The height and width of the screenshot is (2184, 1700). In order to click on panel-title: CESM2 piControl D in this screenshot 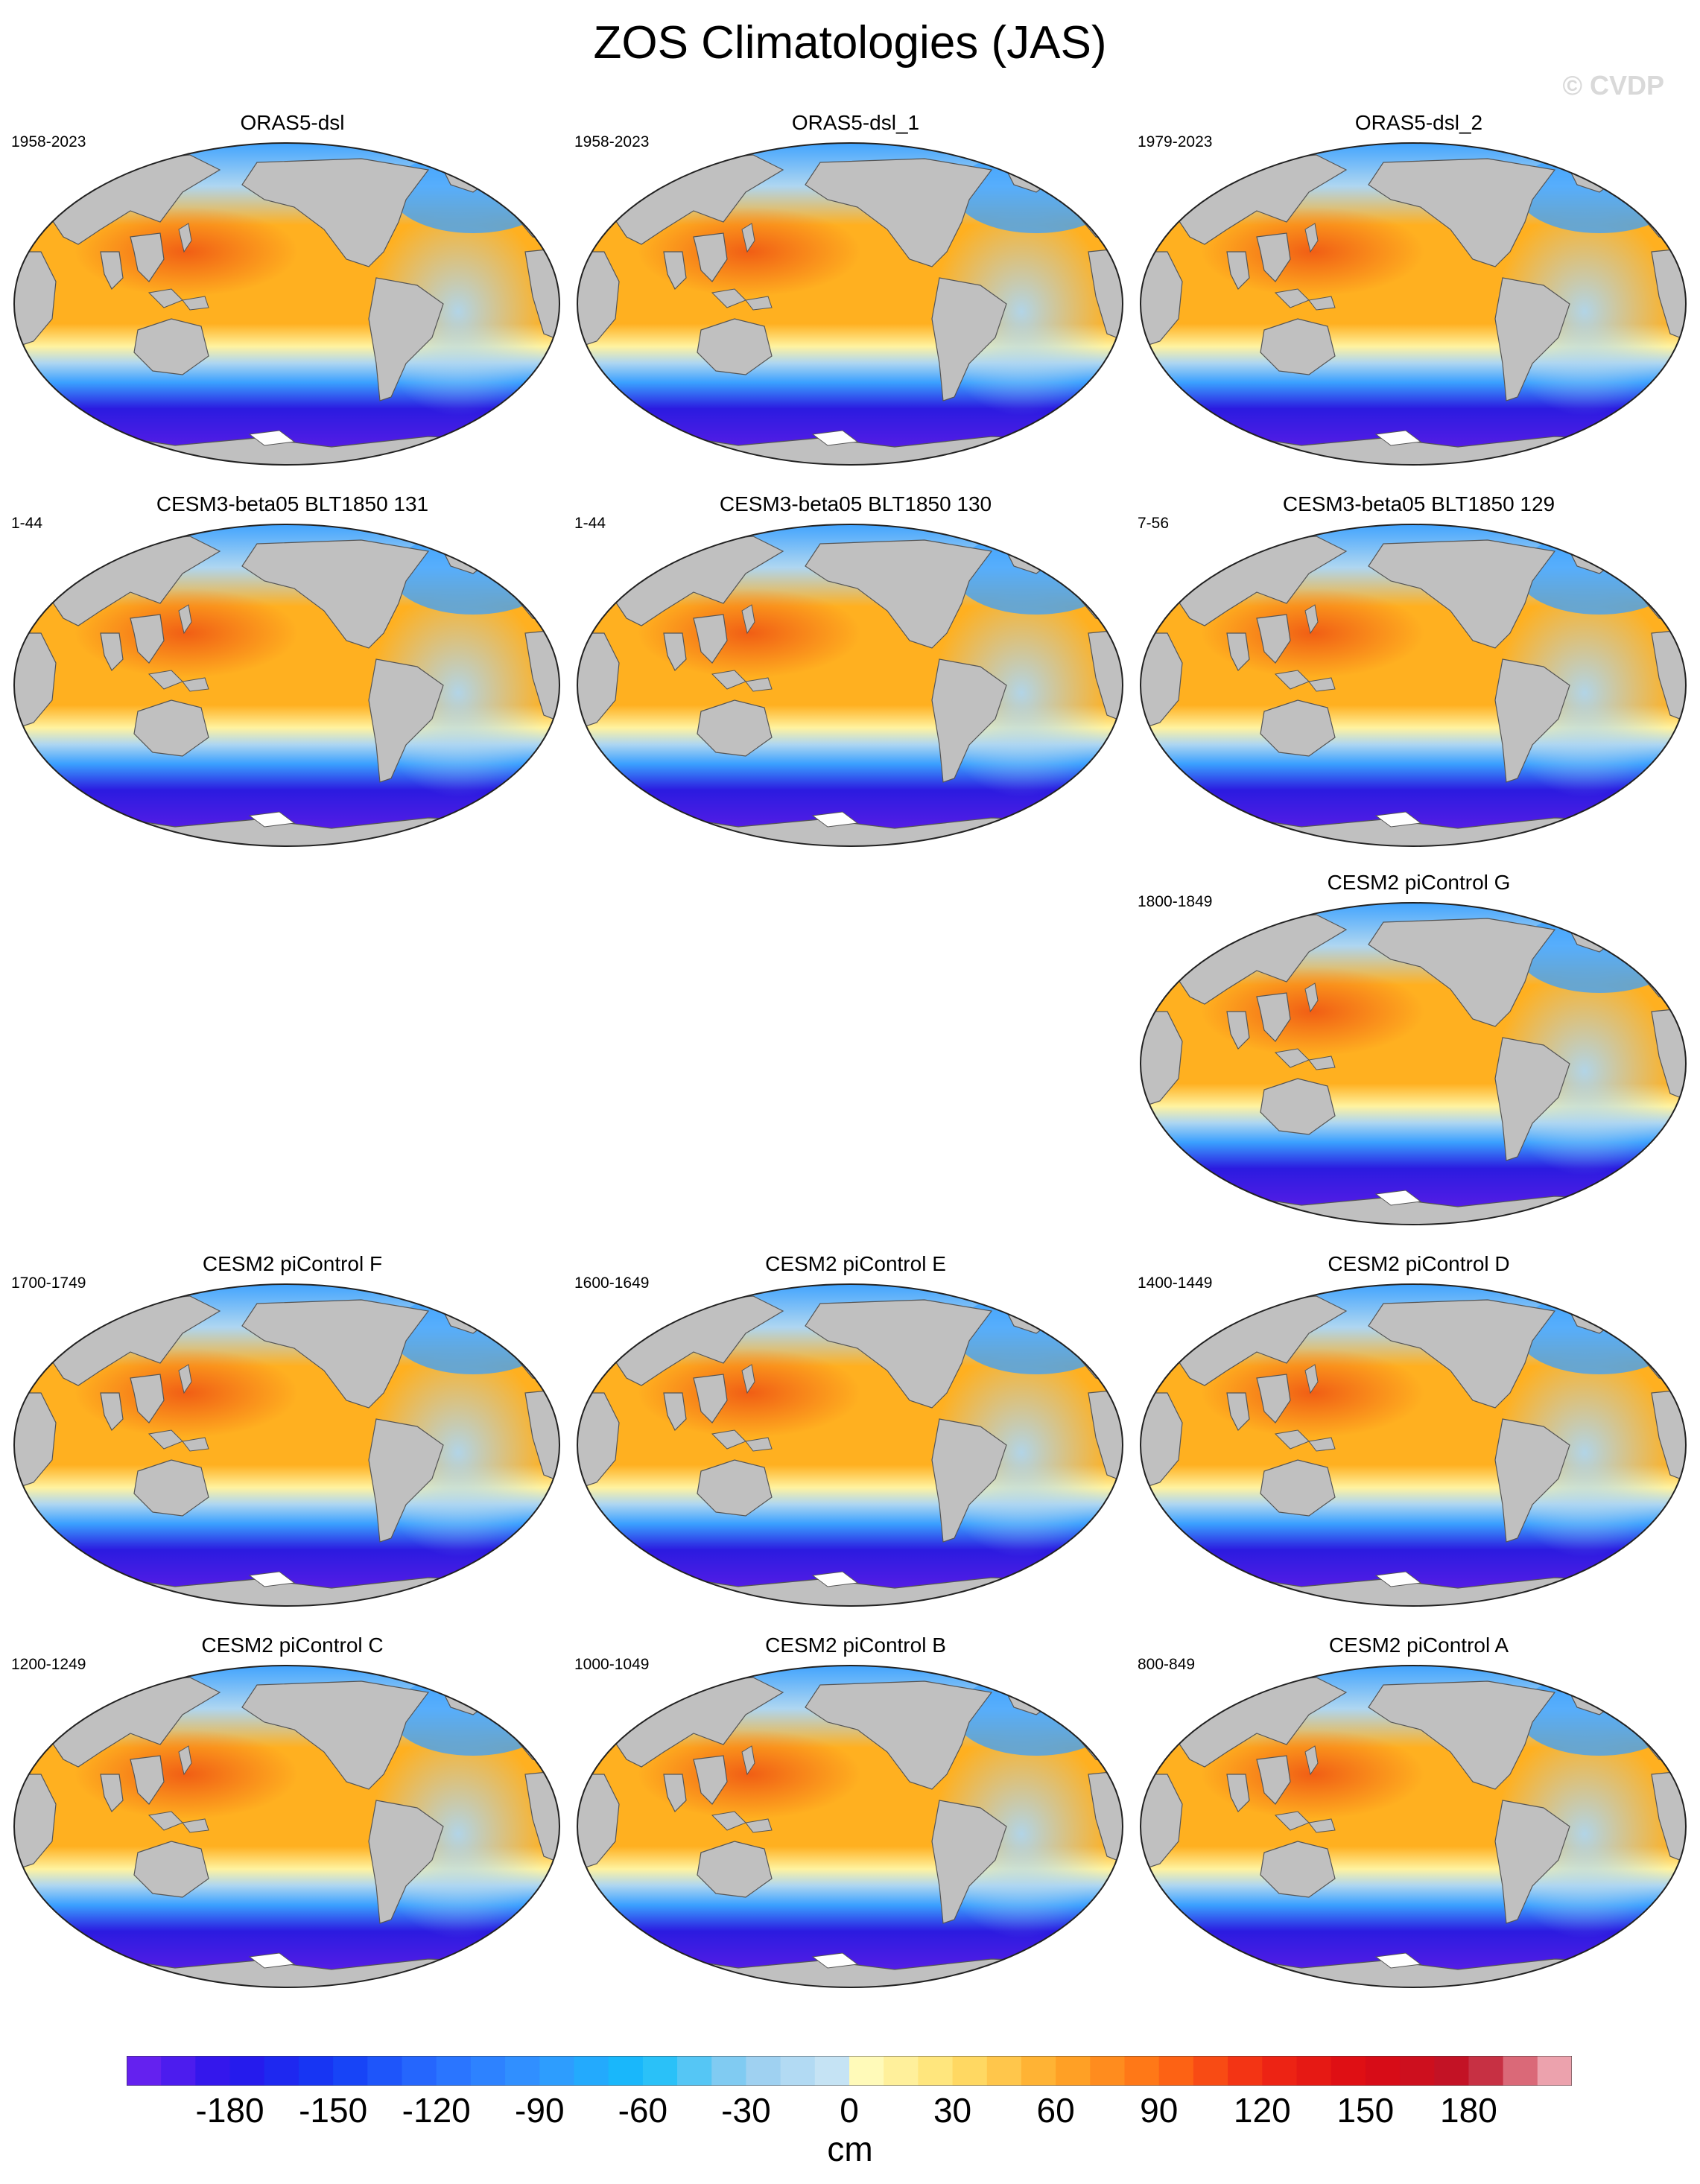, I will do `click(1419, 1263)`.